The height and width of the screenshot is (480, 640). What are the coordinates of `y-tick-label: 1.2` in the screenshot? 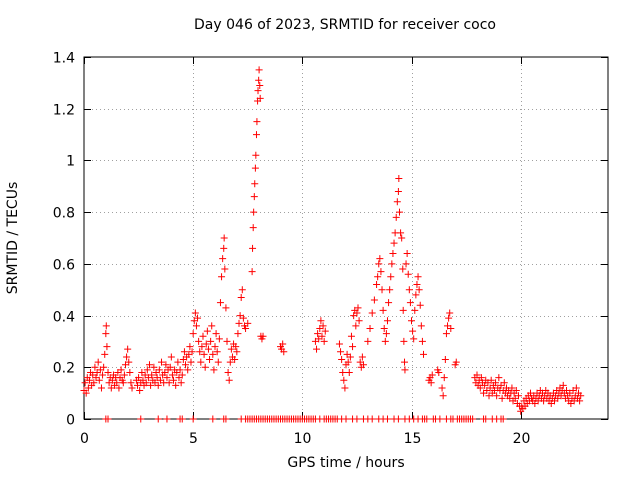 It's located at (64, 111).